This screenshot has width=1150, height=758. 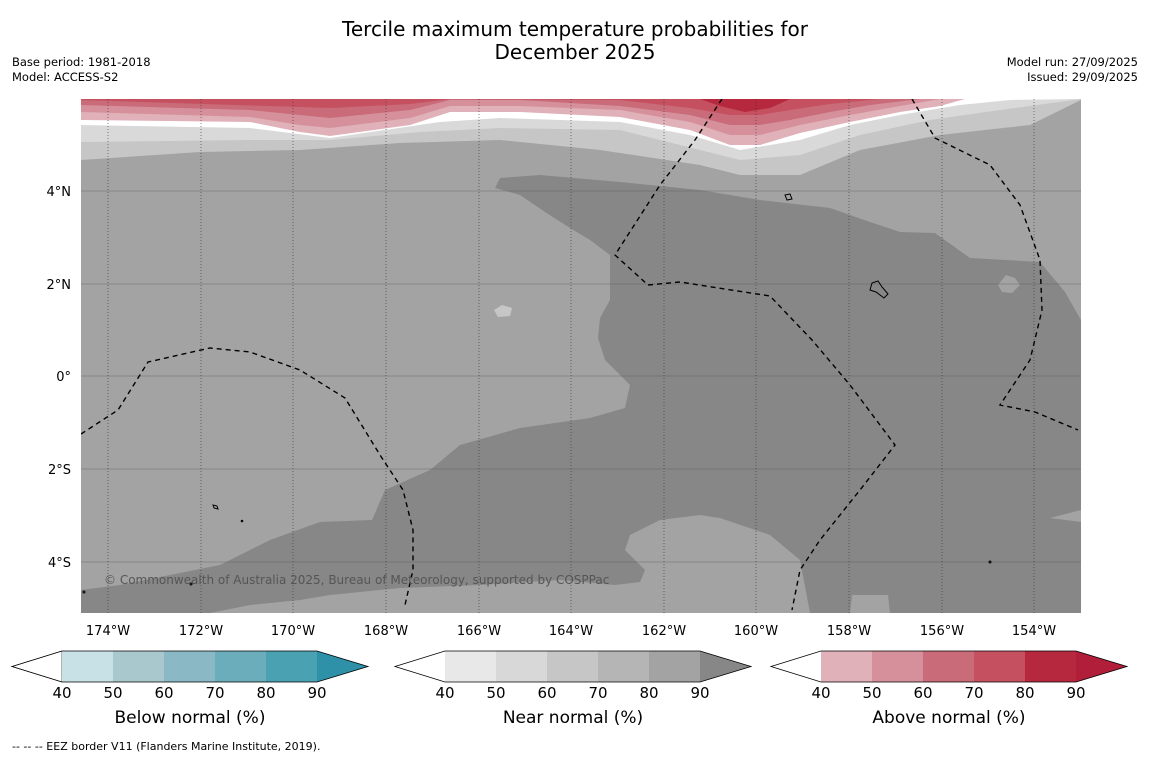 What do you see at coordinates (293, 631) in the screenshot?
I see `lon-label-170w: 170°W` at bounding box center [293, 631].